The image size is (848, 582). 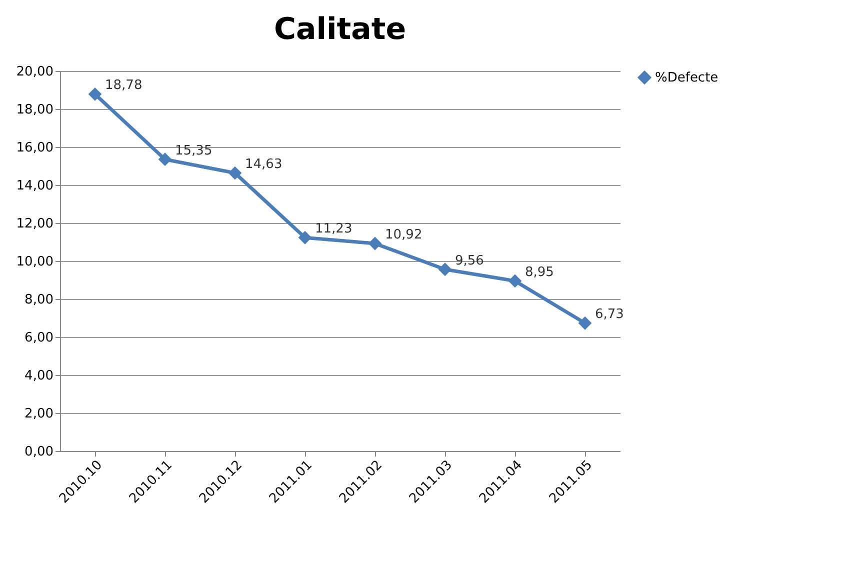 I want to click on y-tick-label: 18,00, so click(x=35, y=110).